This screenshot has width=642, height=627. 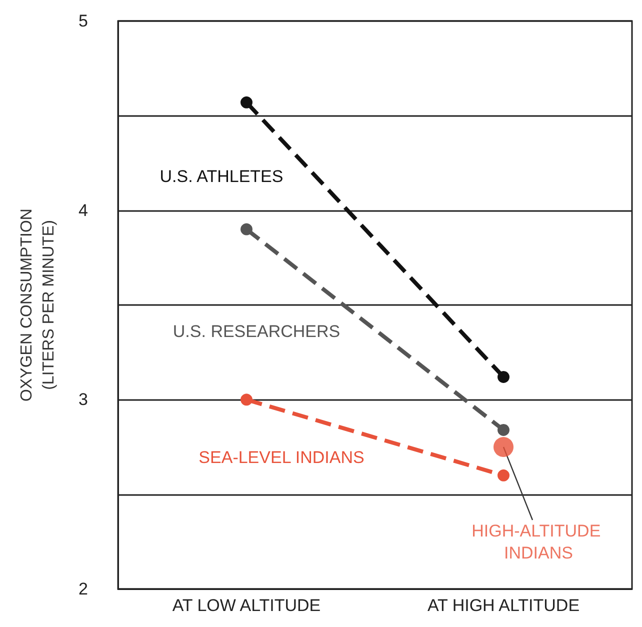 What do you see at coordinates (83, 210) in the screenshot?
I see `y-tick-label: 4` at bounding box center [83, 210].